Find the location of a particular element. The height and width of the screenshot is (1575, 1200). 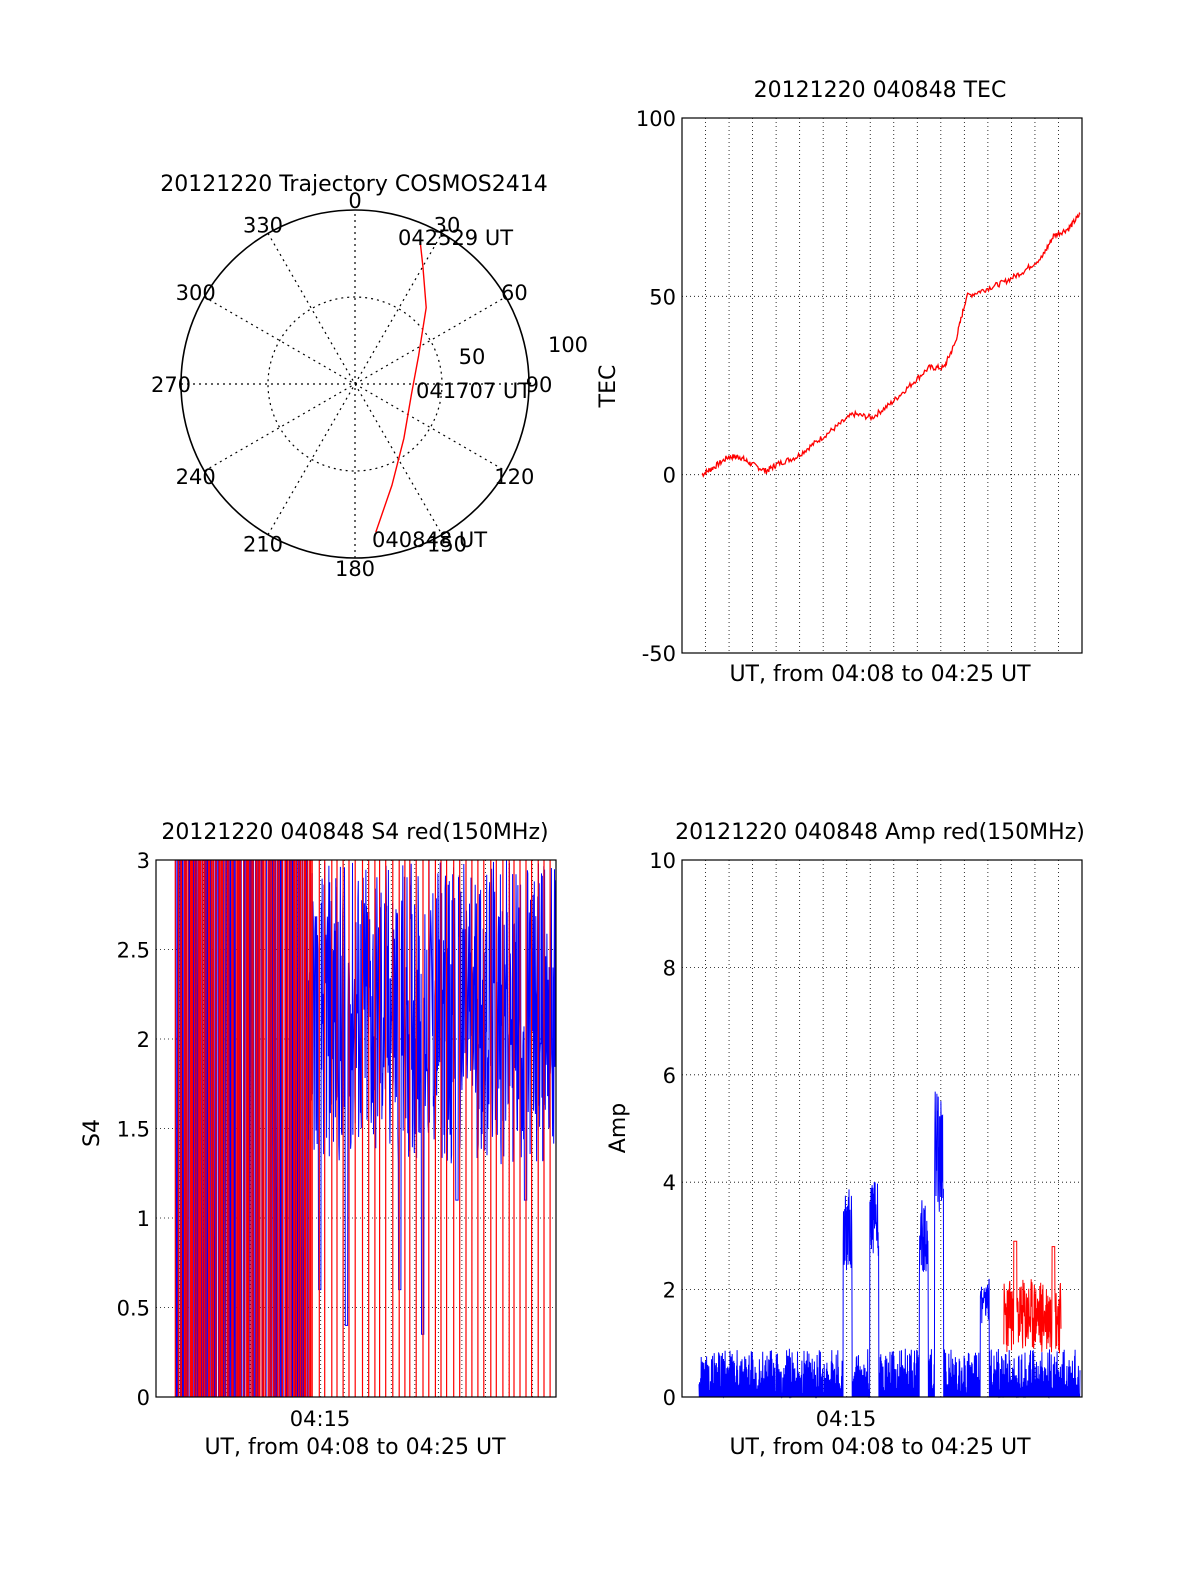

amp-title: 20121220 040848 Amp red(150MHz) is located at coordinates (880, 832).